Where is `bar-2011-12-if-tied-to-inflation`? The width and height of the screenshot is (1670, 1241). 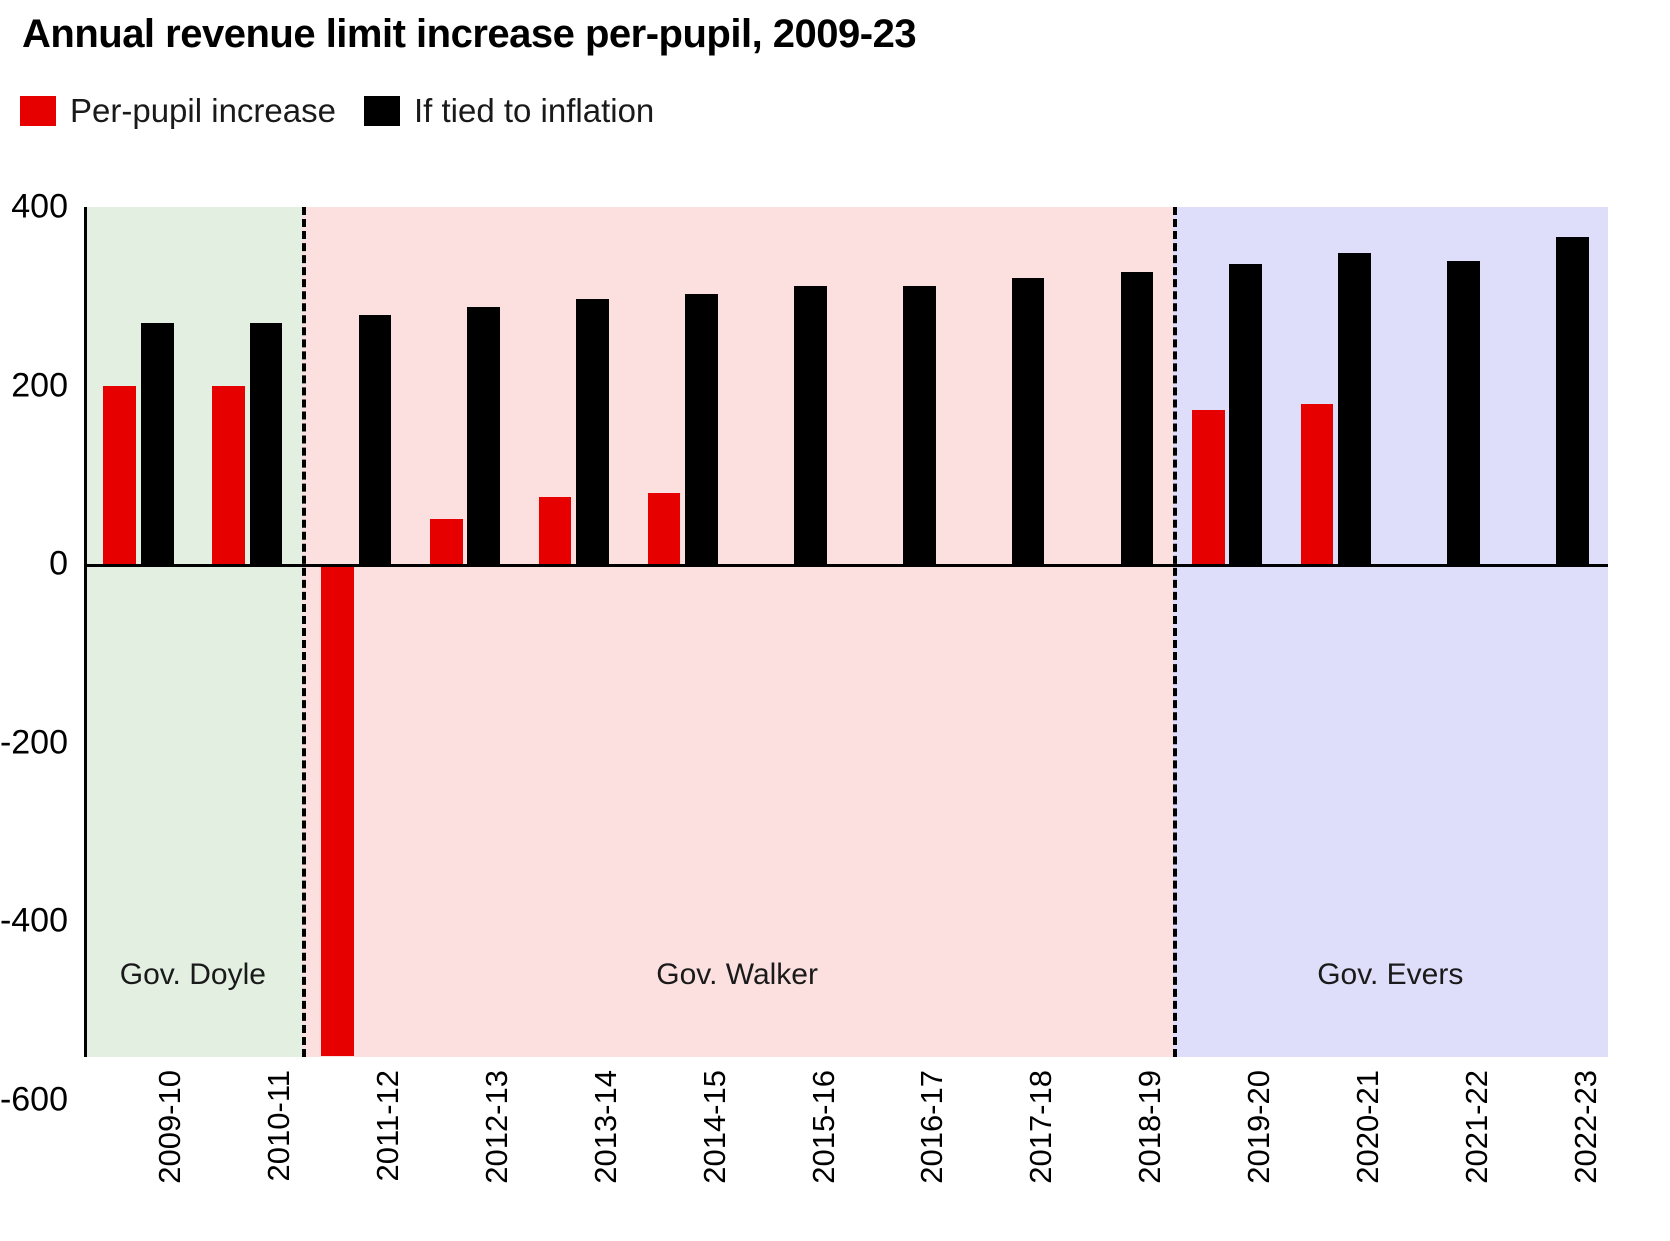 bar-2011-12-if-tied-to-inflation is located at coordinates (375, 439).